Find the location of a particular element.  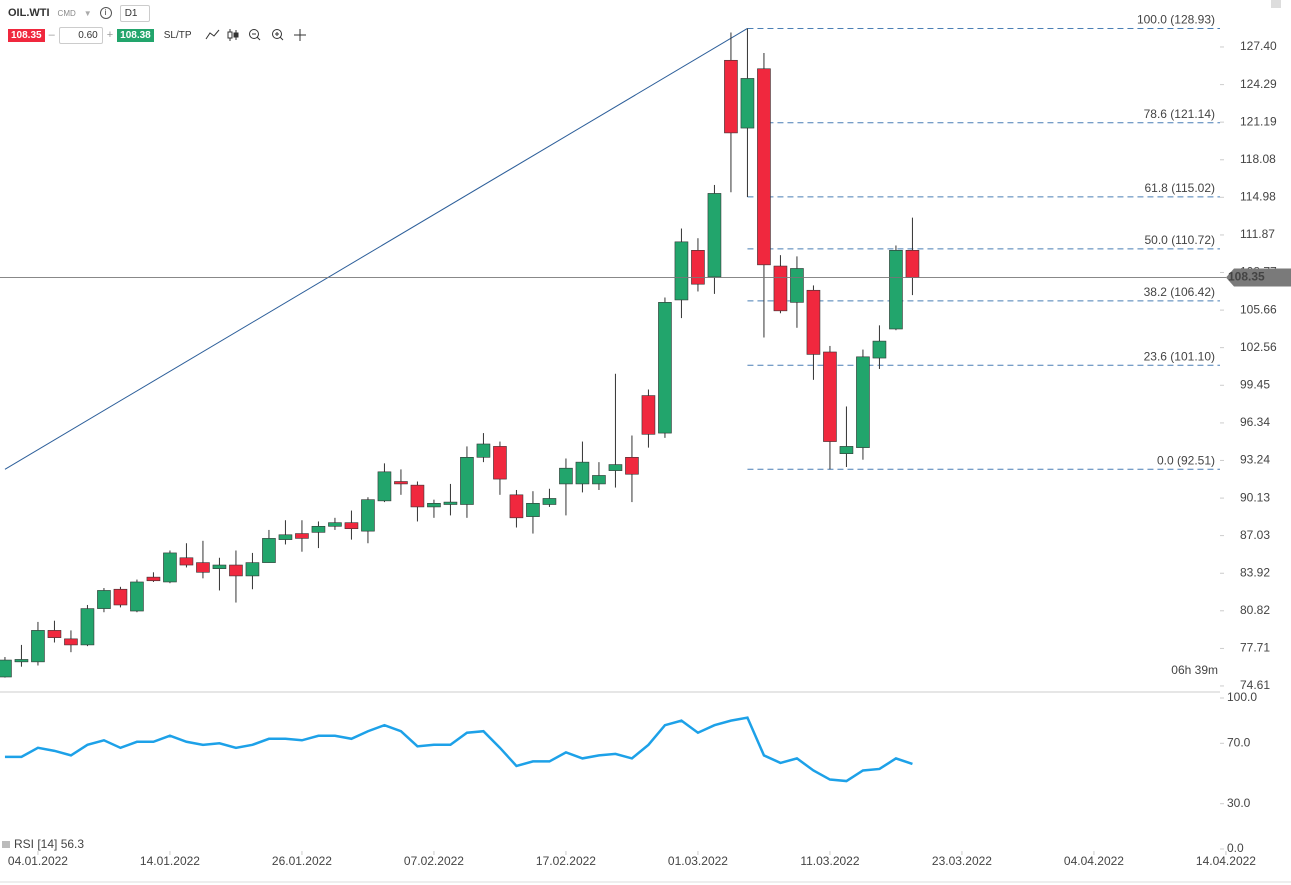

fib-label: 50.0 (110.72) is located at coordinates (1180, 240).